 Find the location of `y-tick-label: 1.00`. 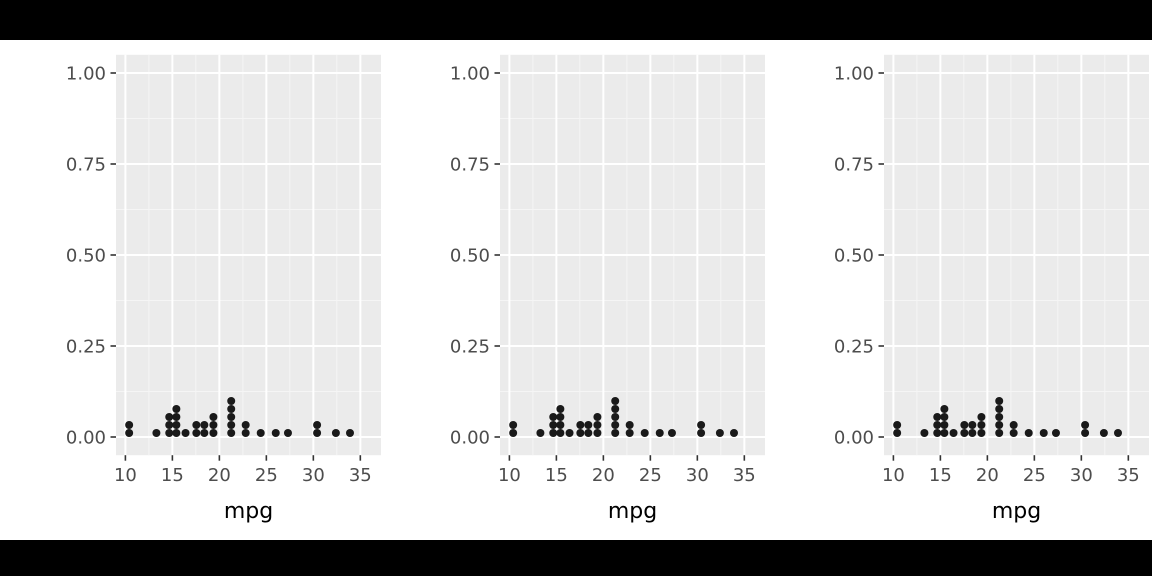

y-tick-label: 1.00 is located at coordinates (86, 74).